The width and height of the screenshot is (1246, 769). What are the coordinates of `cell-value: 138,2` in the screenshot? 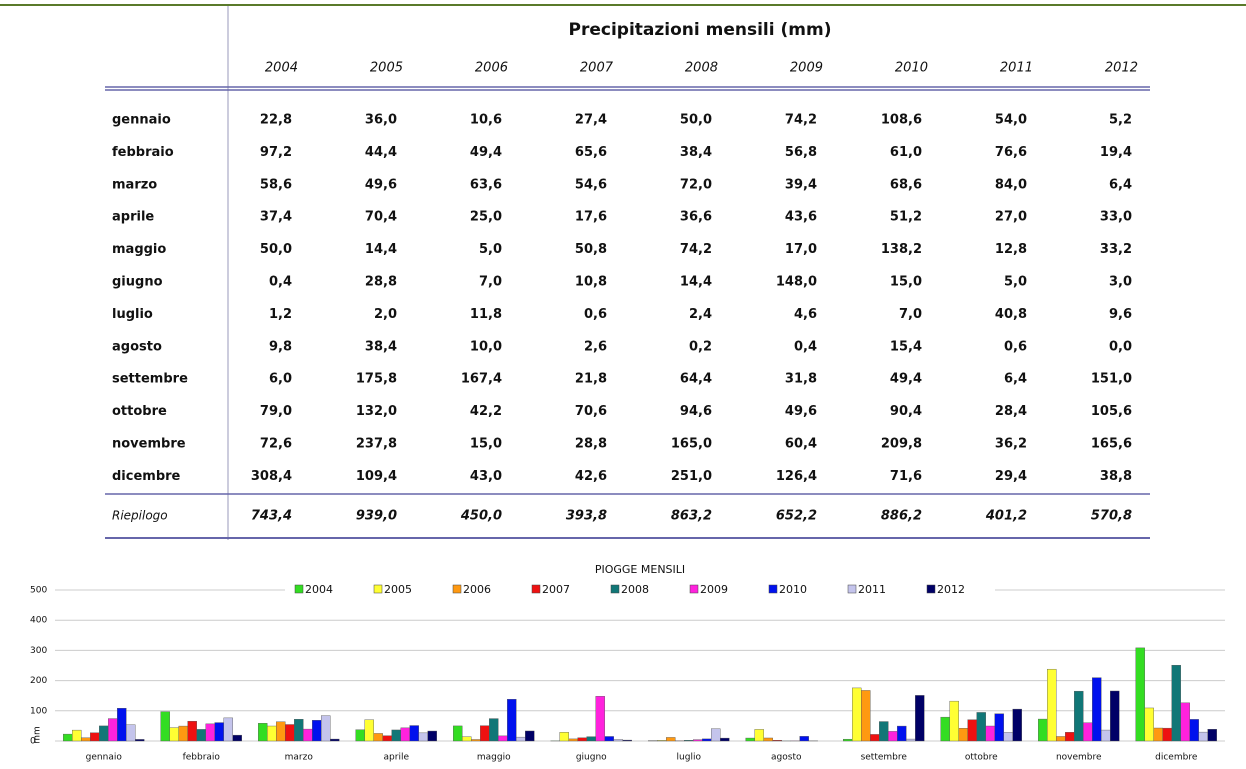 It's located at (901, 249).